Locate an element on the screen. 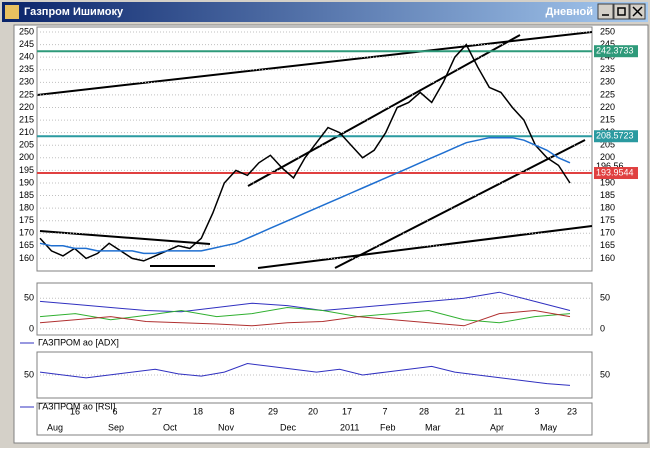 This screenshot has height=453, width=650. x-day-label: 20 is located at coordinates (313, 411).